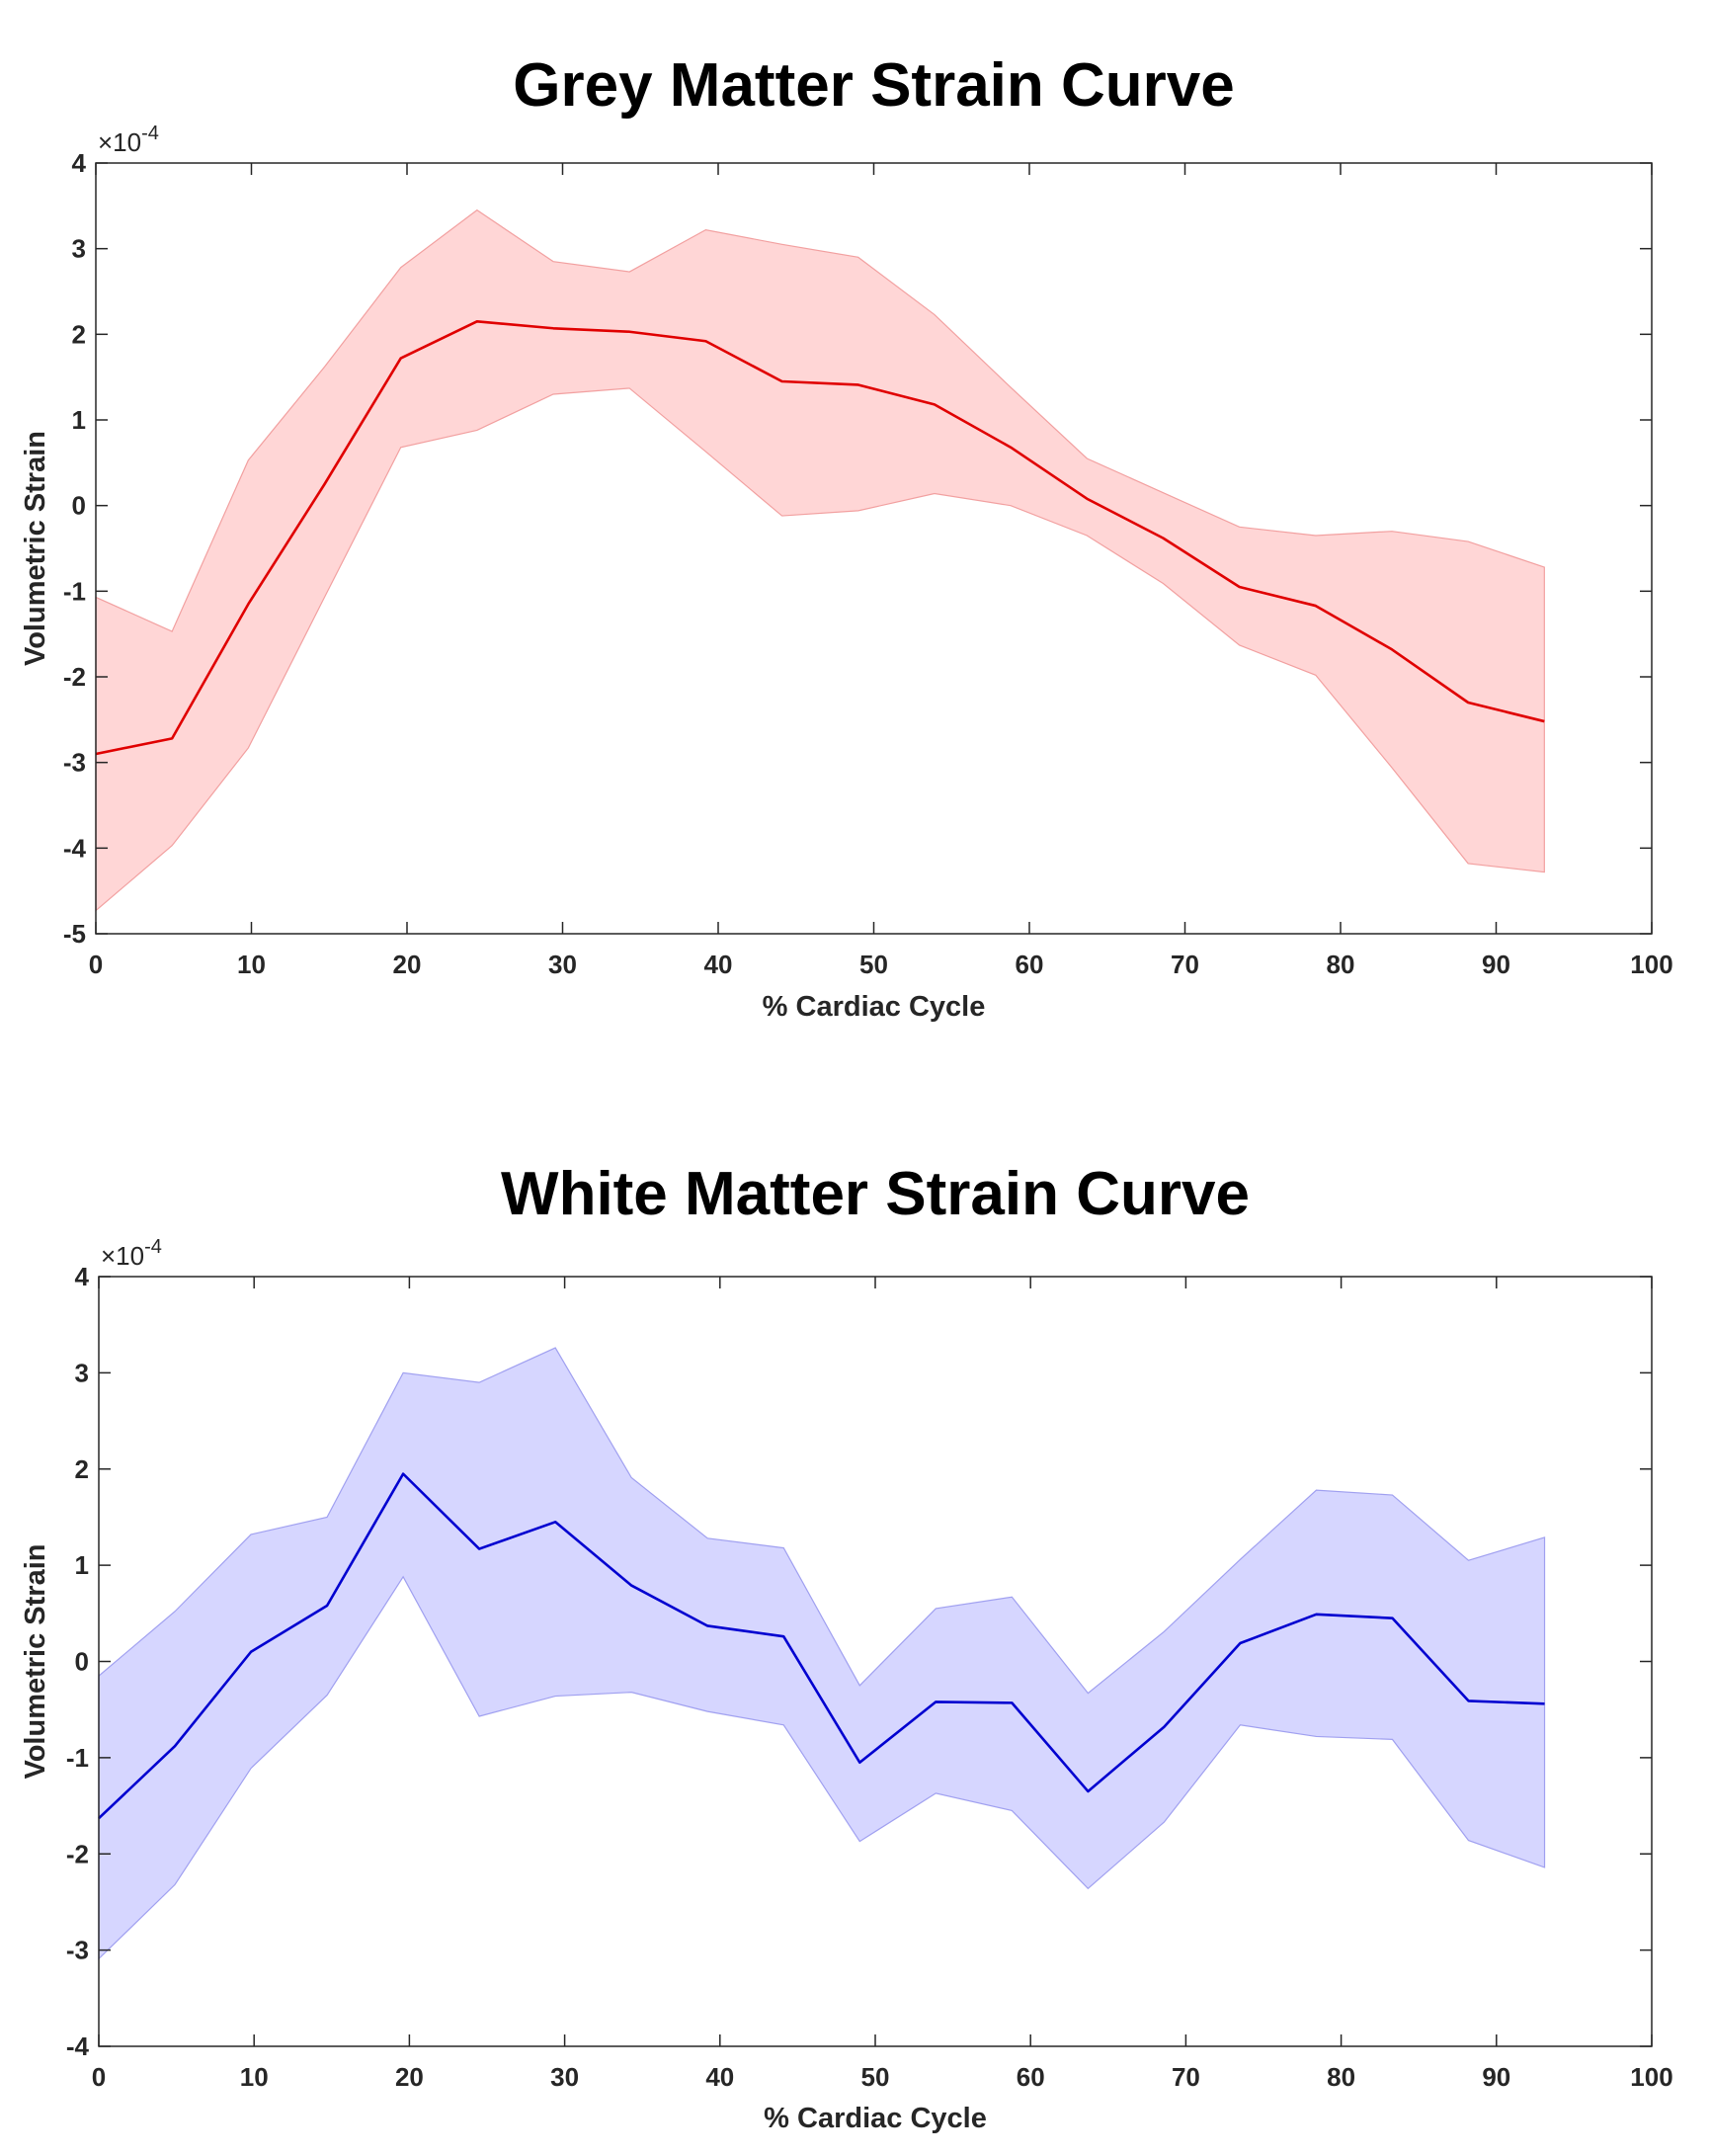  Describe the element at coordinates (873, 86) in the screenshot. I see `chart-title: Grey Matter Strain Curve` at that location.